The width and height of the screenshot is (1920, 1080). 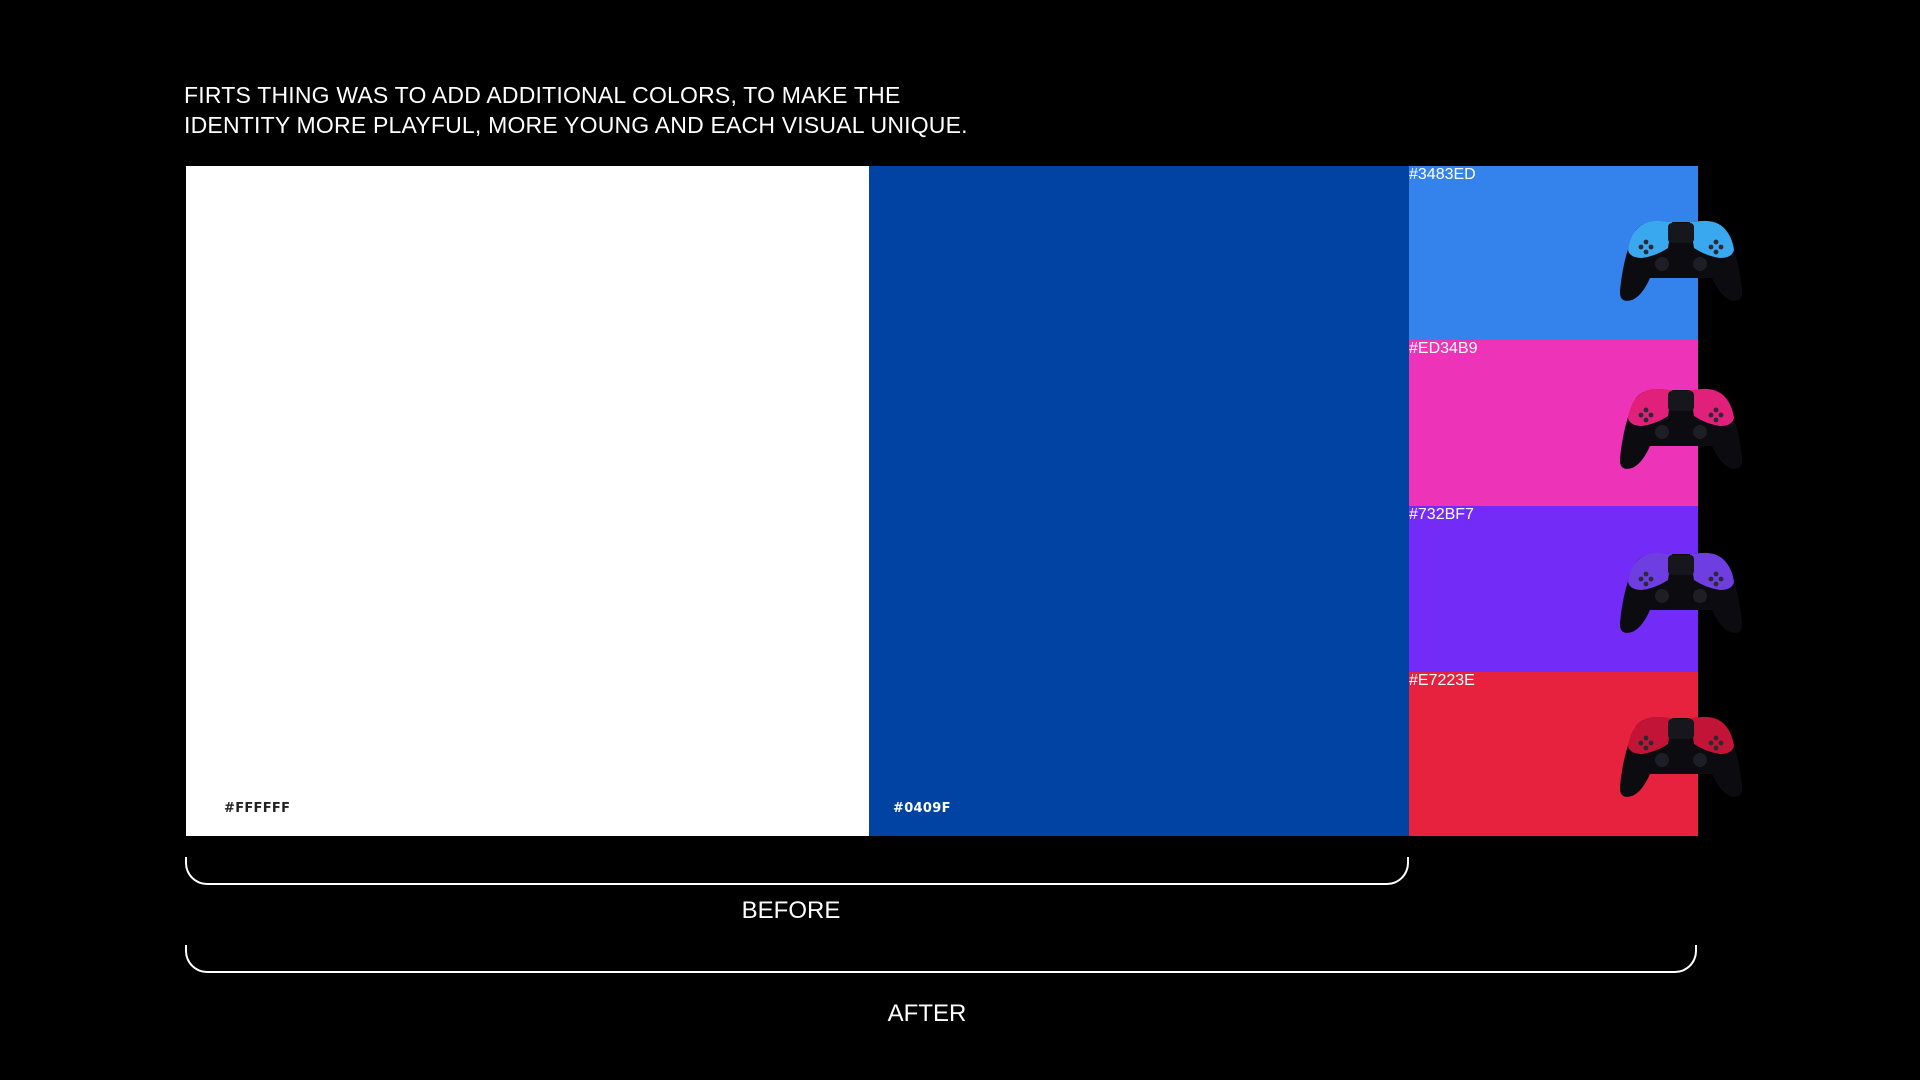 I want to click on accent-code: #732BF7, so click(x=1441, y=514).